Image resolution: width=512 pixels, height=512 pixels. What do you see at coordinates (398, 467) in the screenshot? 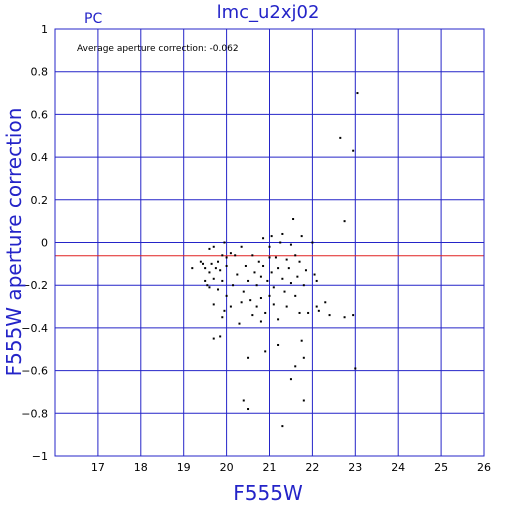
I see `x-tick-label: 24` at bounding box center [398, 467].